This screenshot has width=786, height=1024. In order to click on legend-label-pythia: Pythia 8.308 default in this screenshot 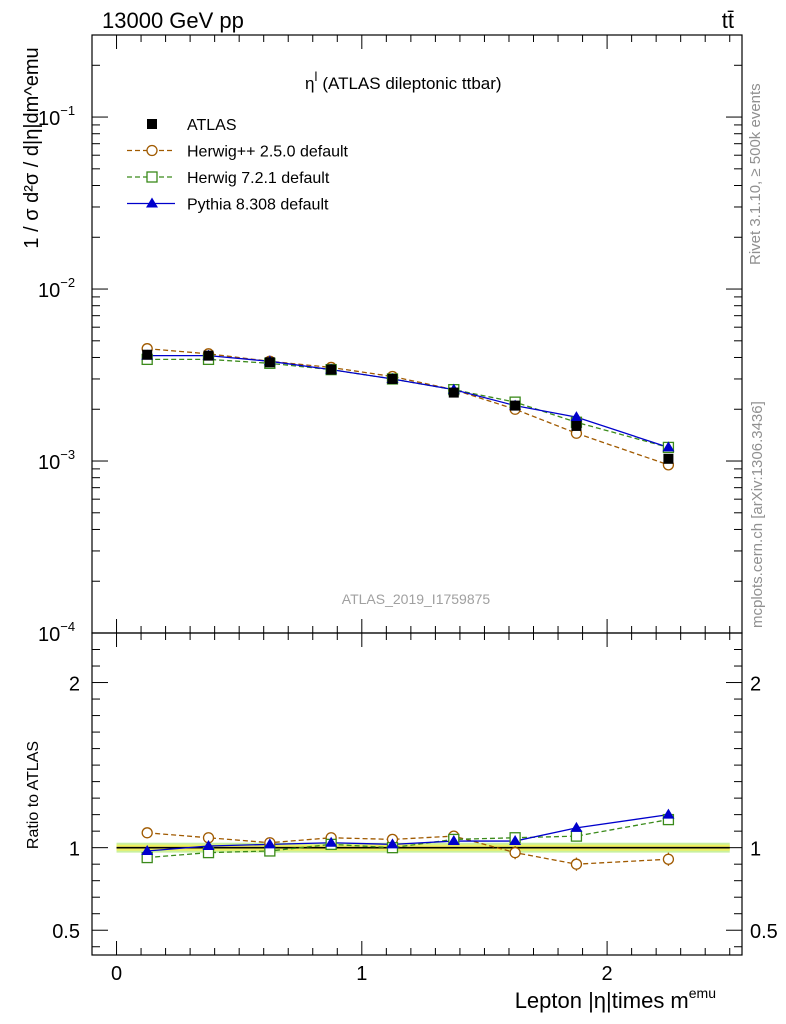, I will do `click(258, 205)`.